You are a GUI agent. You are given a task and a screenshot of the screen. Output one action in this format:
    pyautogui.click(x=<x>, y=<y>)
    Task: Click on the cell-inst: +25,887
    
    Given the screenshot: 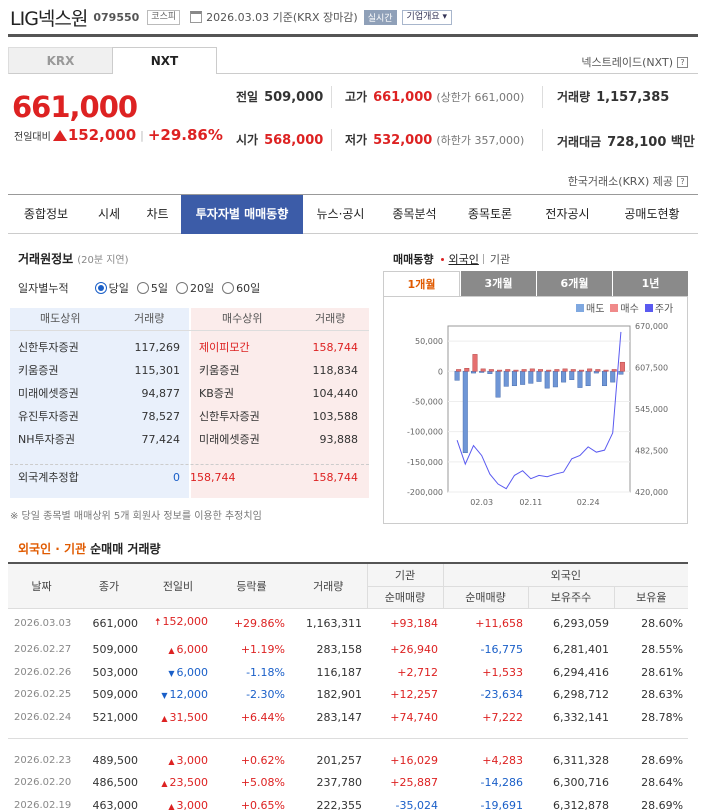 What is the action you would take?
    pyautogui.click(x=414, y=783)
    